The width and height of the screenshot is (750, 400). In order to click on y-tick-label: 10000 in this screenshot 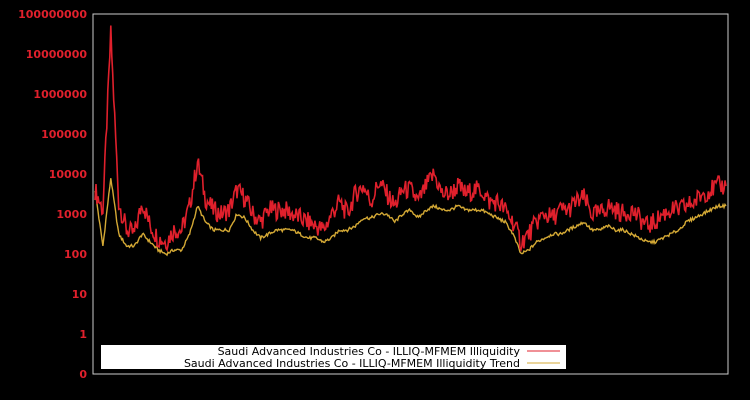, I will do `click(68, 174)`.